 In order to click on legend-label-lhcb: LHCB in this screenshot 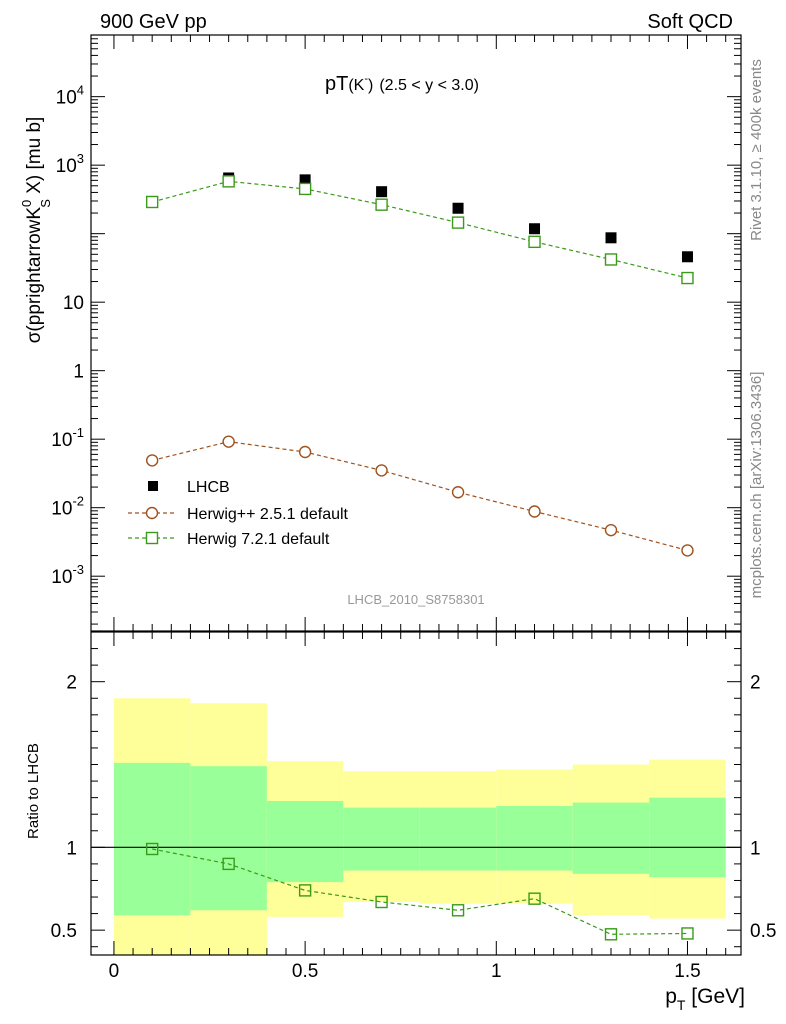, I will do `click(208, 487)`.